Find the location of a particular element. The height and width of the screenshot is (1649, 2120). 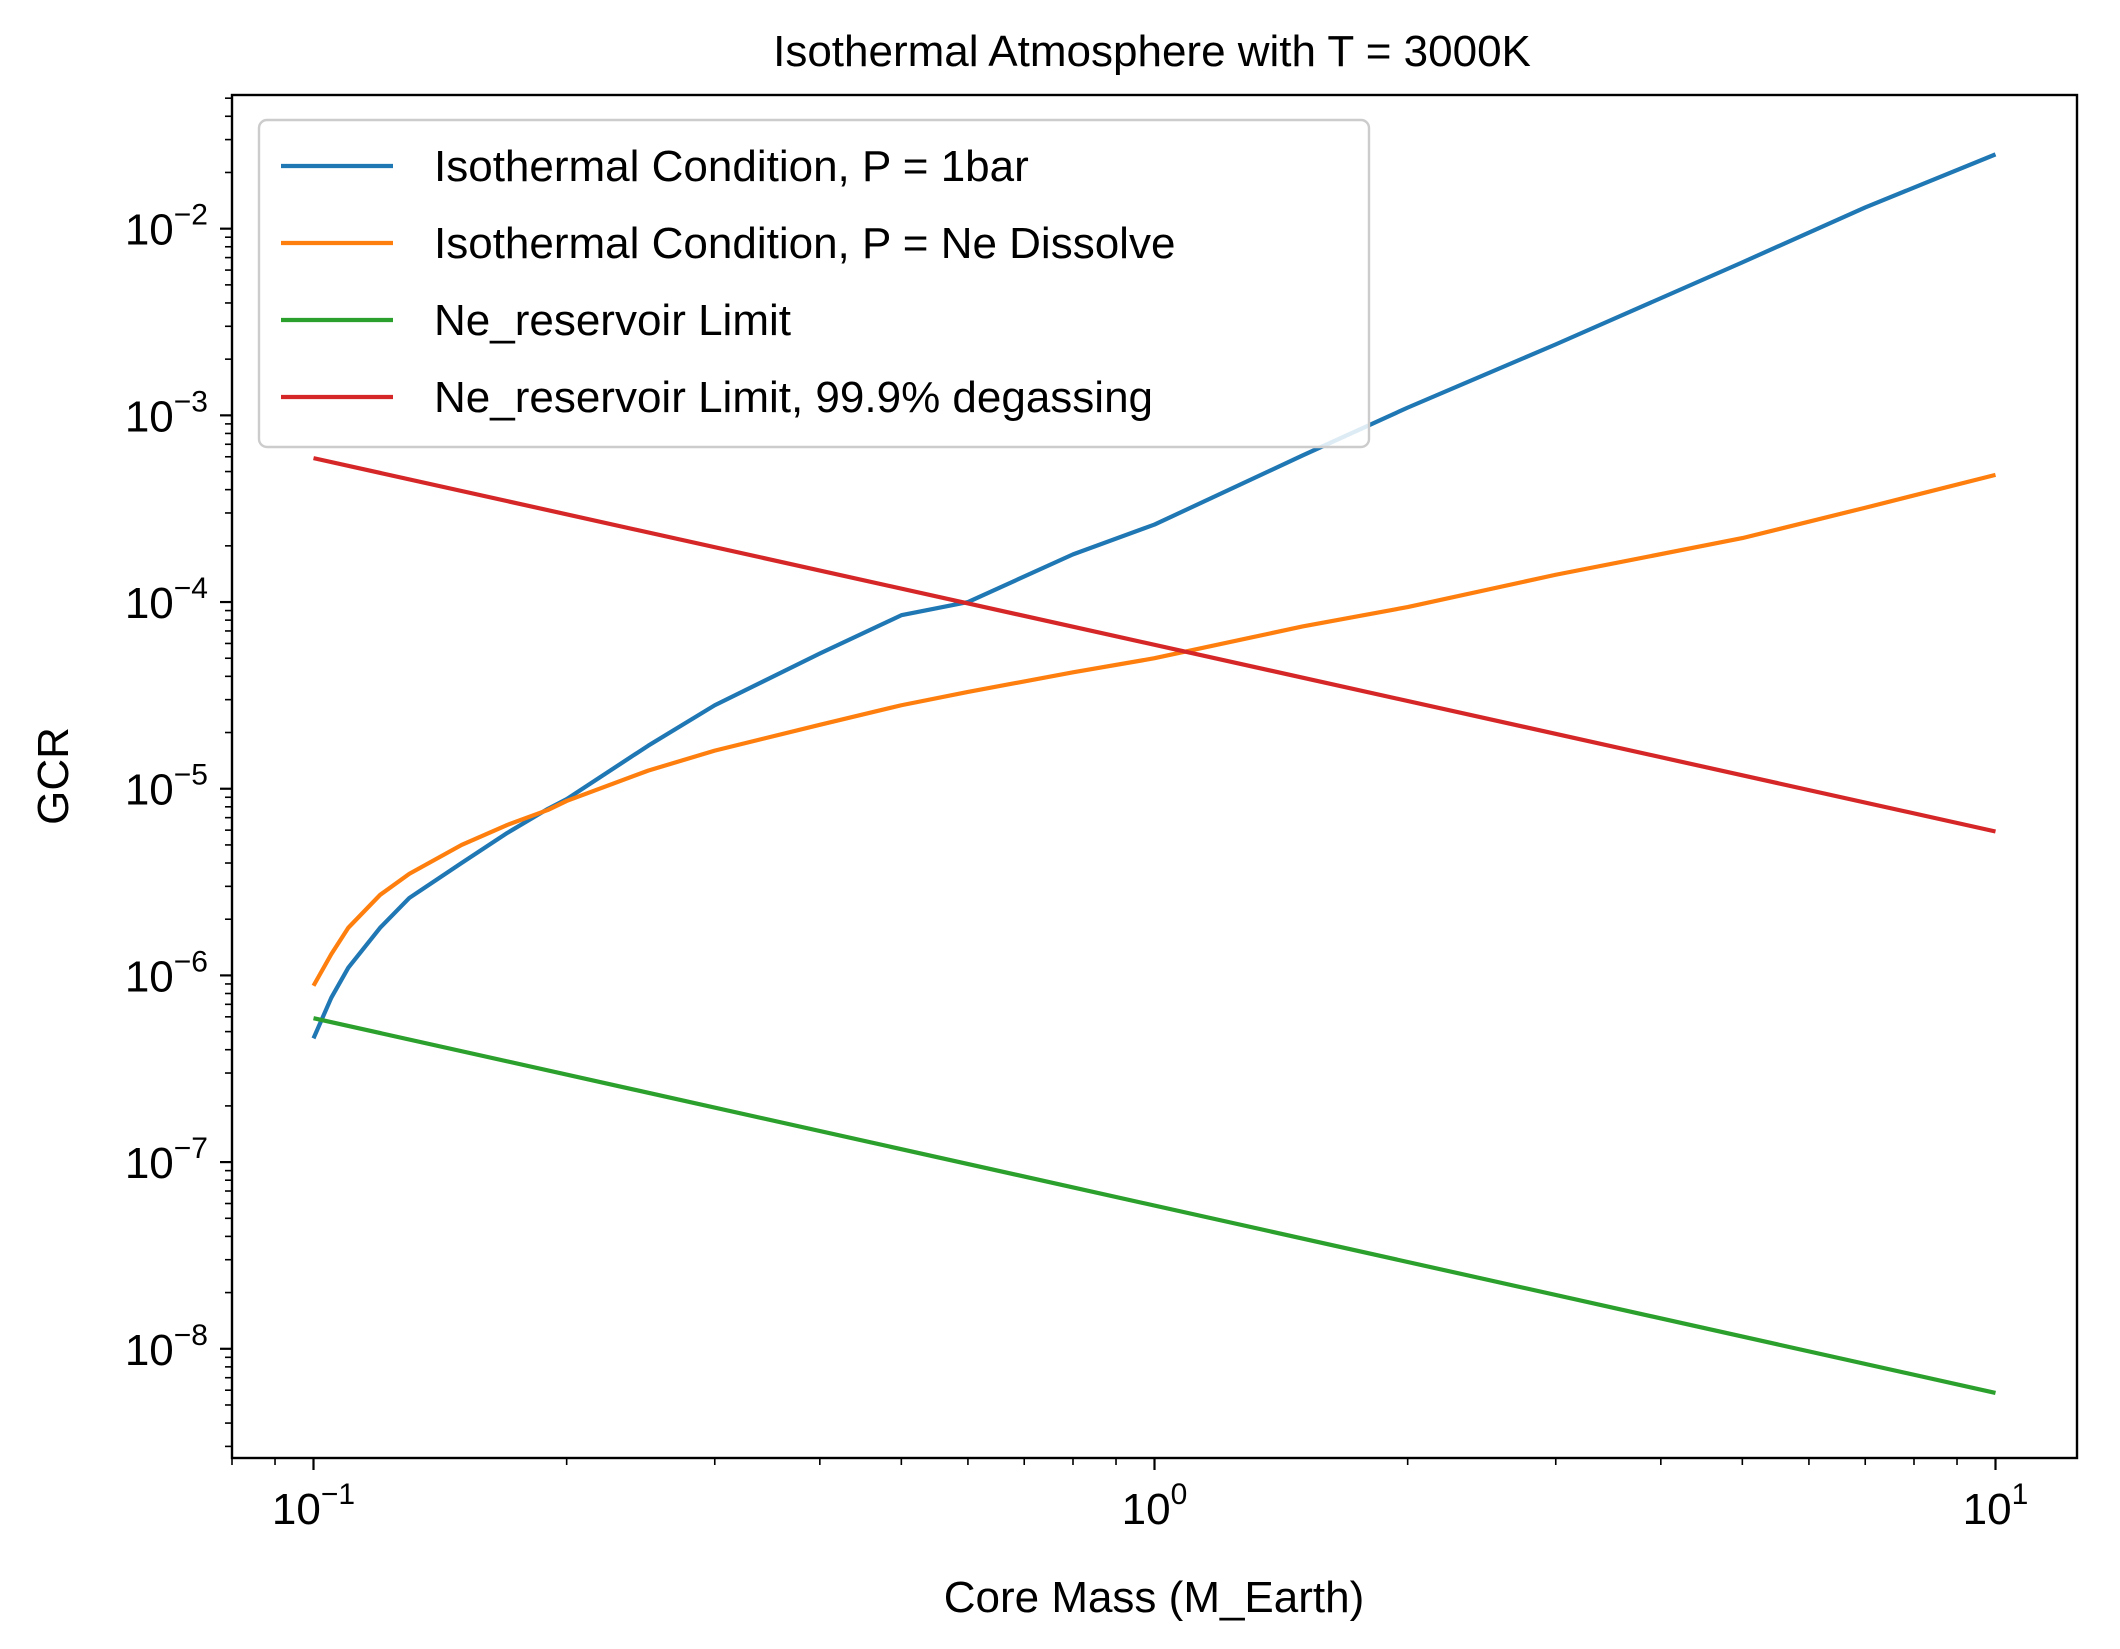

y-tick-label: 10⁻⁵ is located at coordinates (166, 787).